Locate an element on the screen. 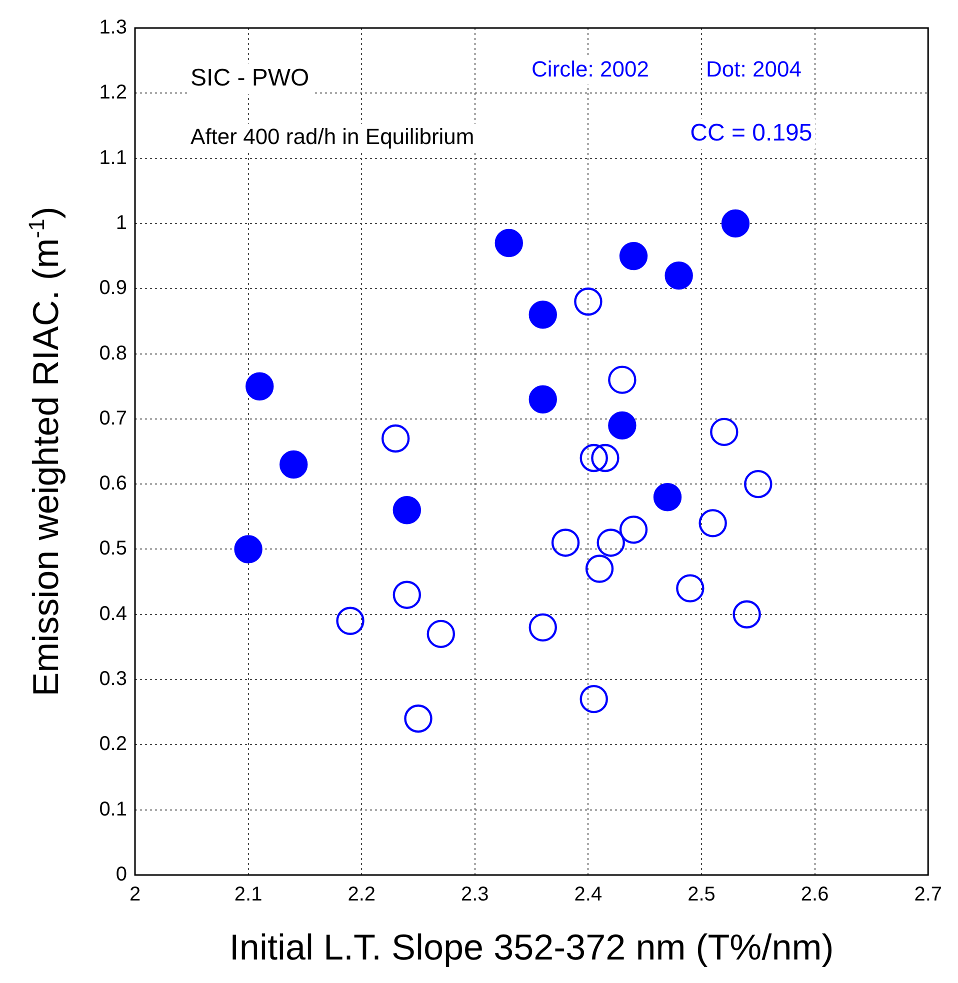 Image resolution: width=958 pixels, height=983 pixels. y-tick-label: 0.6 is located at coordinates (113, 483).